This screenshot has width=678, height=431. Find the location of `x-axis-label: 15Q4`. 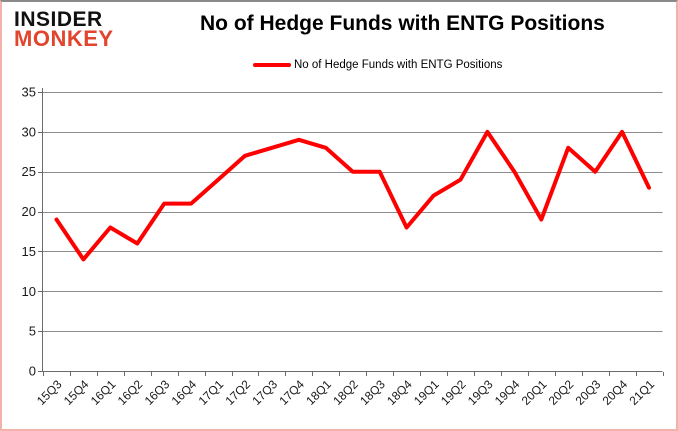

x-axis-label: 15Q4 is located at coordinates (76, 392).